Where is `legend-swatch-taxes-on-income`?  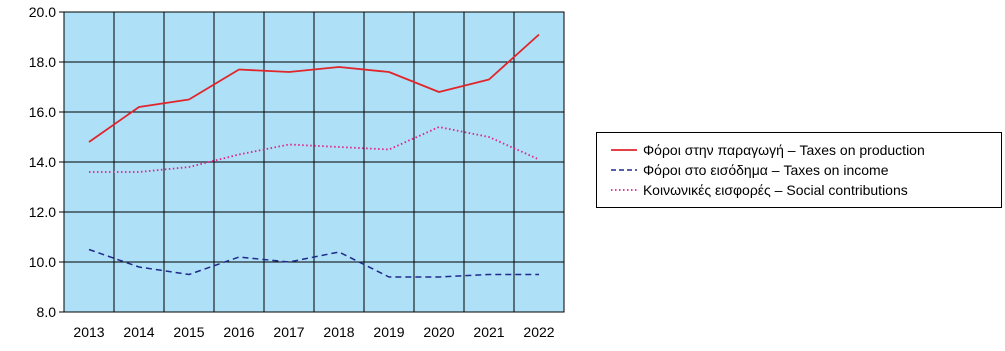 legend-swatch-taxes-on-income is located at coordinates (624, 170).